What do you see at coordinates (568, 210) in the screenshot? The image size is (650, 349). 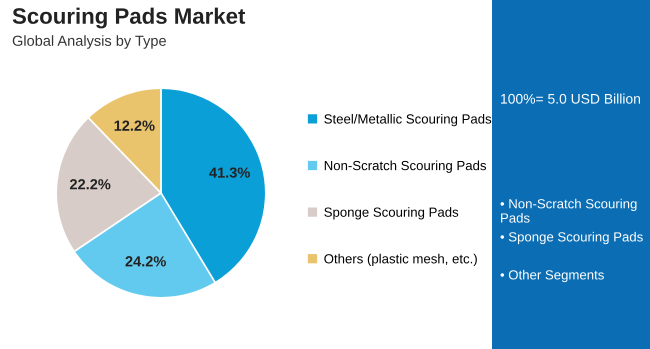 I see `text: • Non-Scratch Scouring Pads` at bounding box center [568, 210].